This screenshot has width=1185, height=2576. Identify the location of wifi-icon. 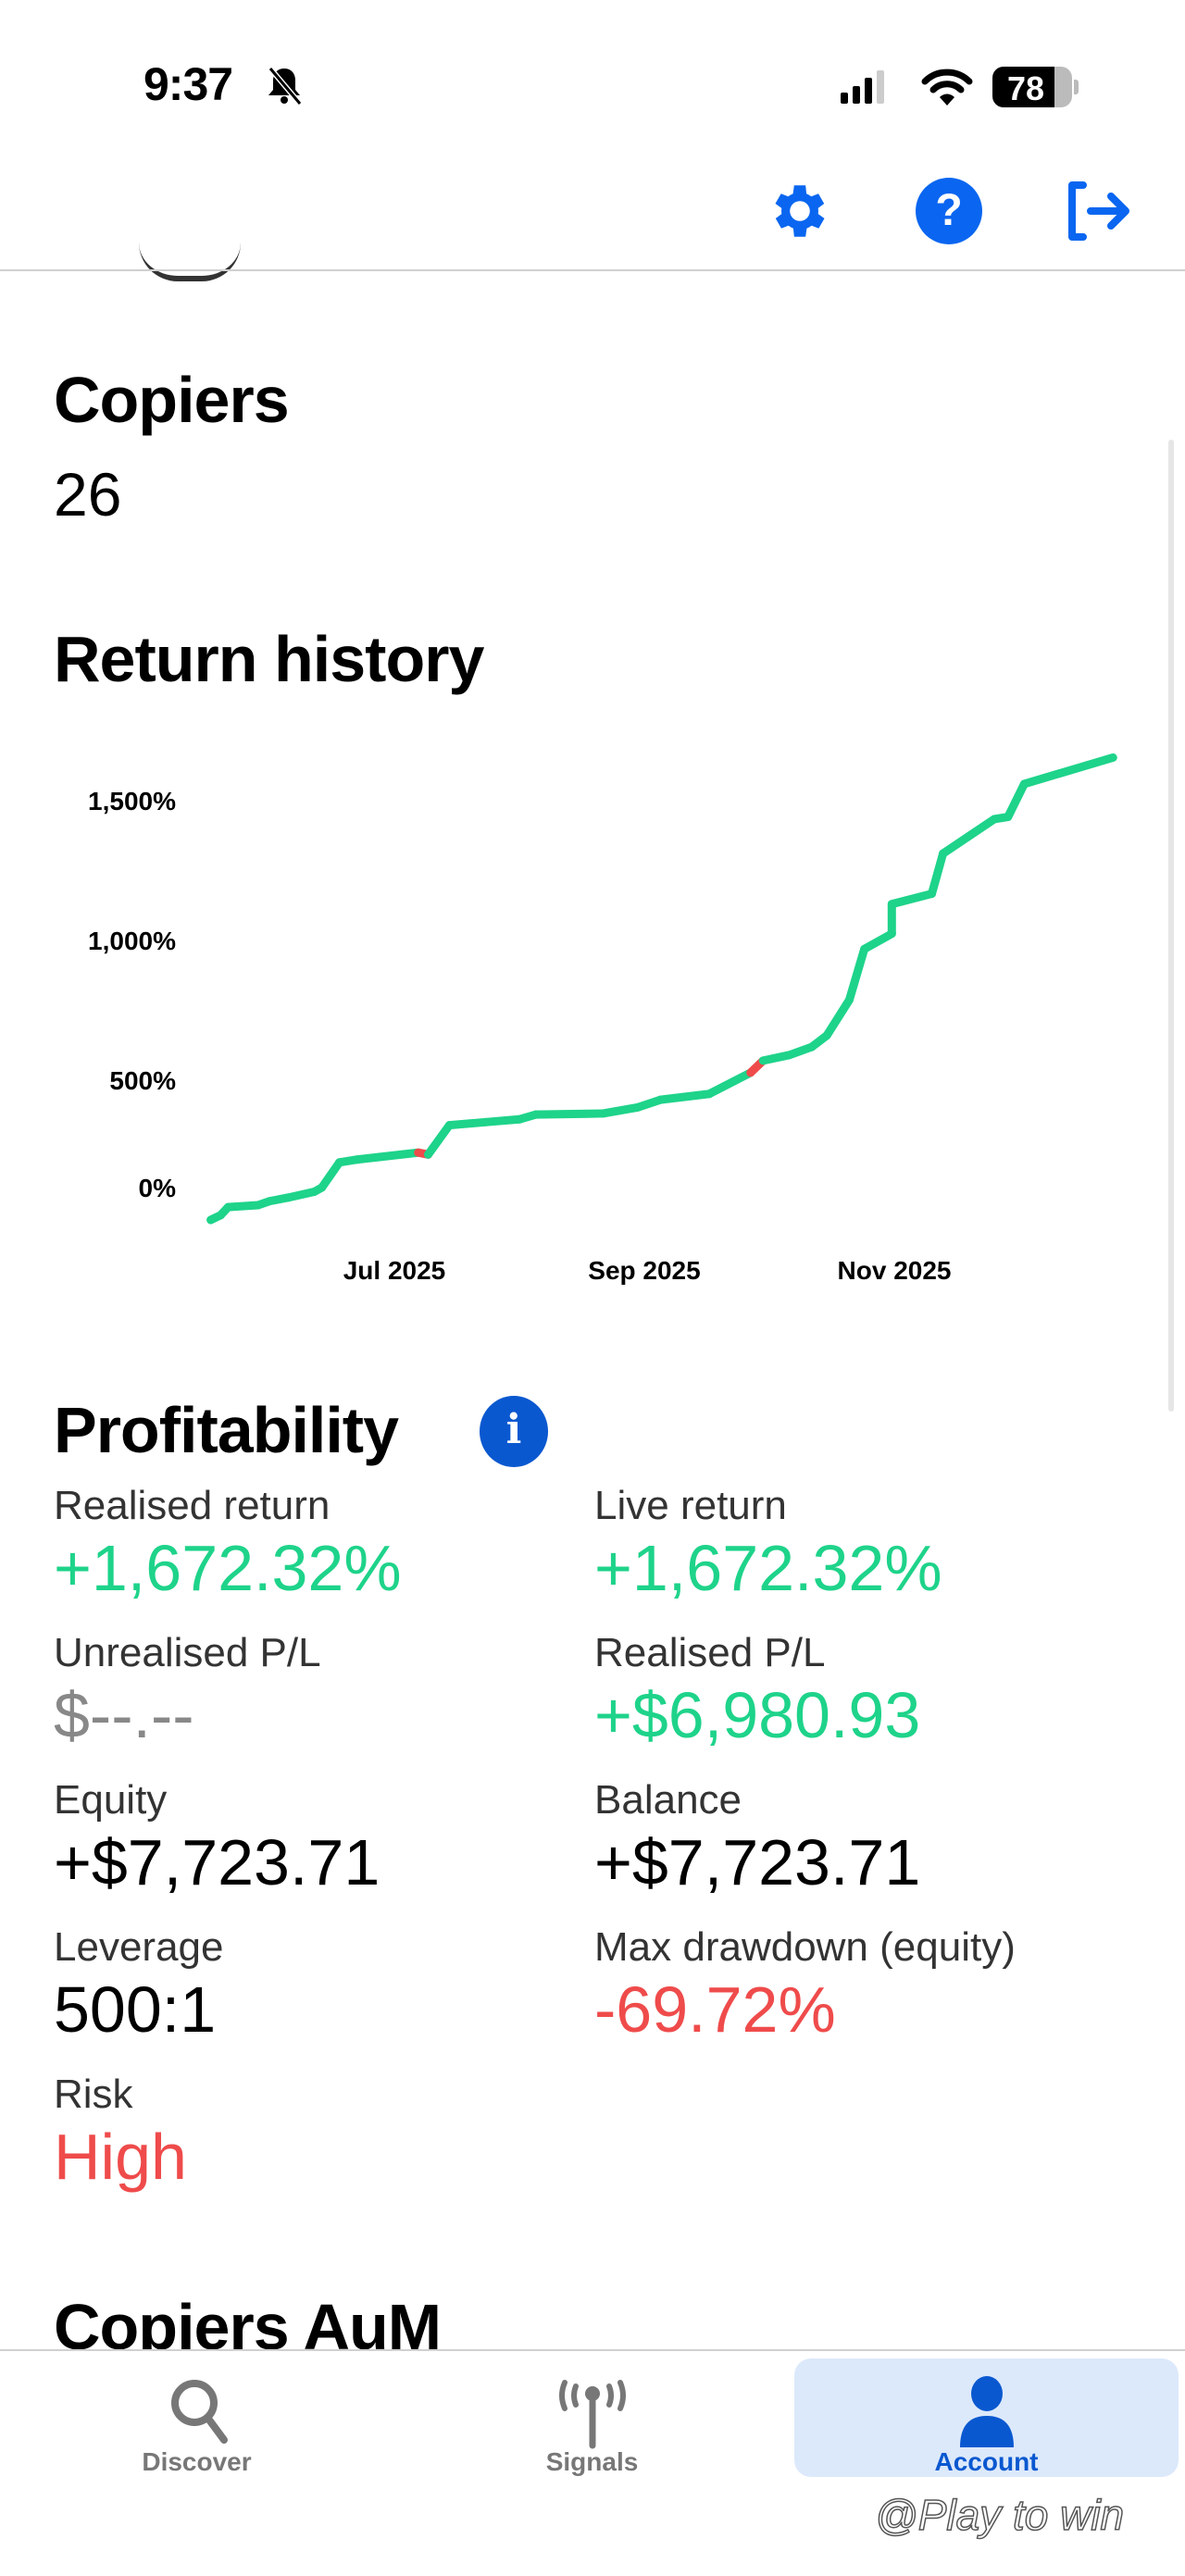
(947, 87).